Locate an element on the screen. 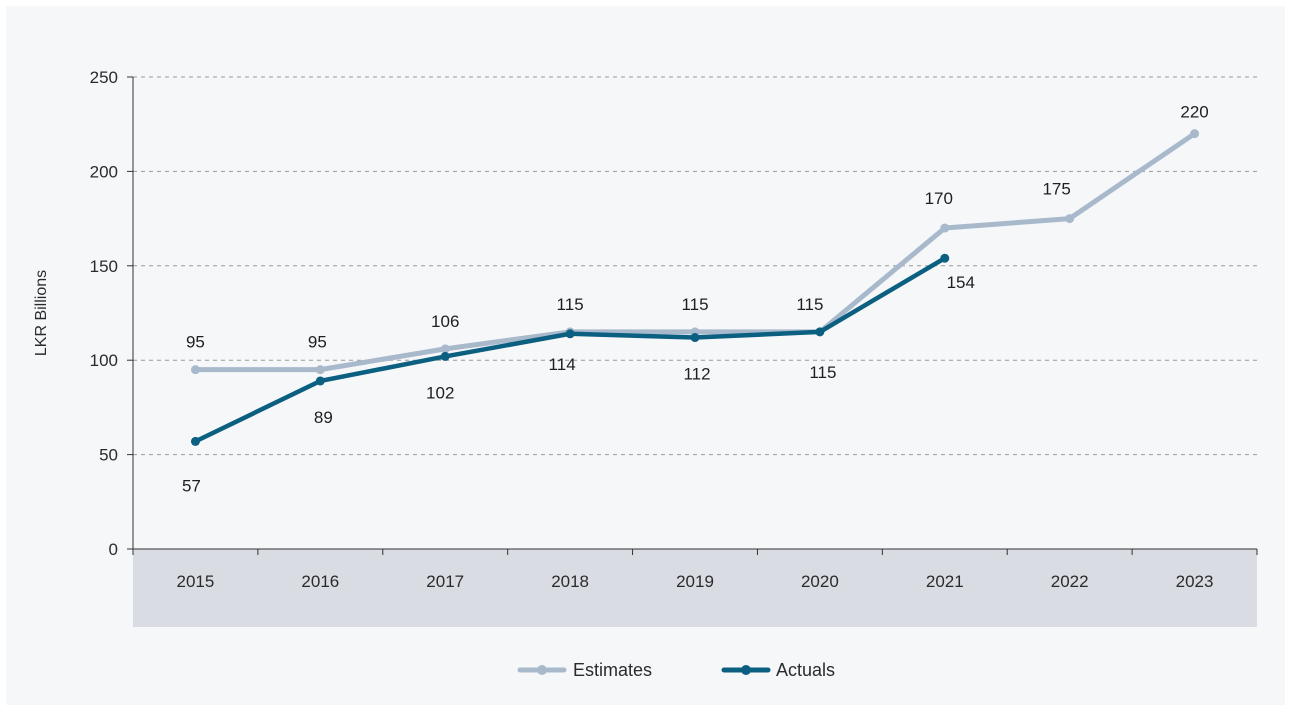 The width and height of the screenshot is (1291, 711). data-label-estimates: 106 is located at coordinates (445, 321).